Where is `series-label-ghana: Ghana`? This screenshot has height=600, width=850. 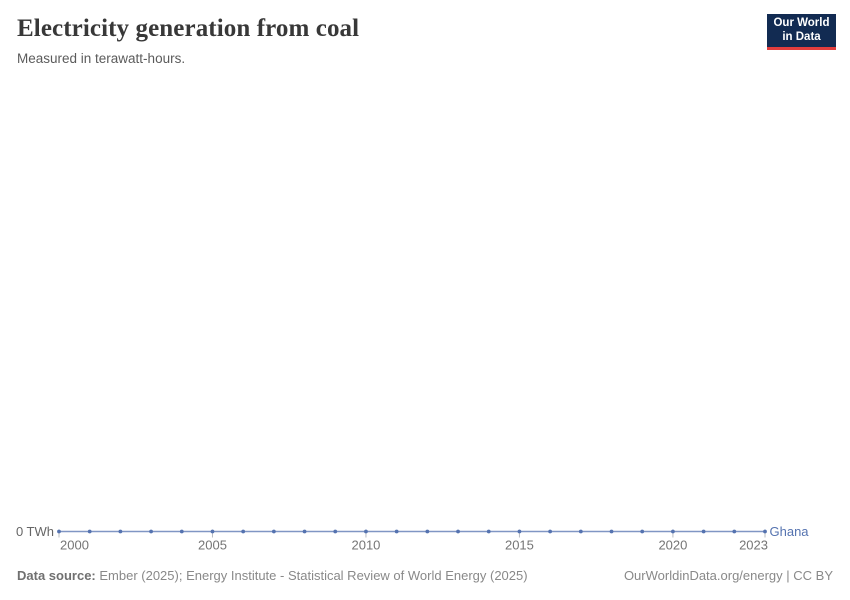 series-label-ghana: Ghana is located at coordinates (790, 531).